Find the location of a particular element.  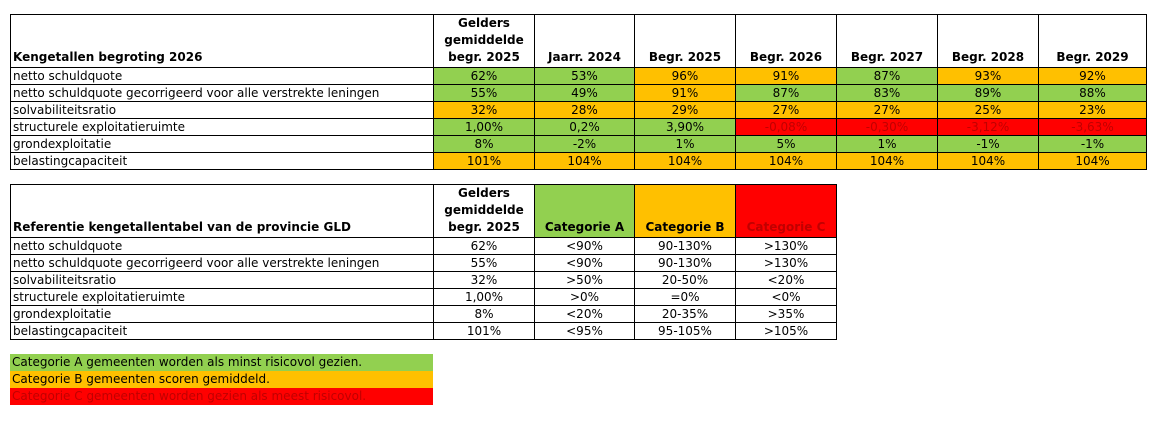

cell: 29% is located at coordinates (685, 110).